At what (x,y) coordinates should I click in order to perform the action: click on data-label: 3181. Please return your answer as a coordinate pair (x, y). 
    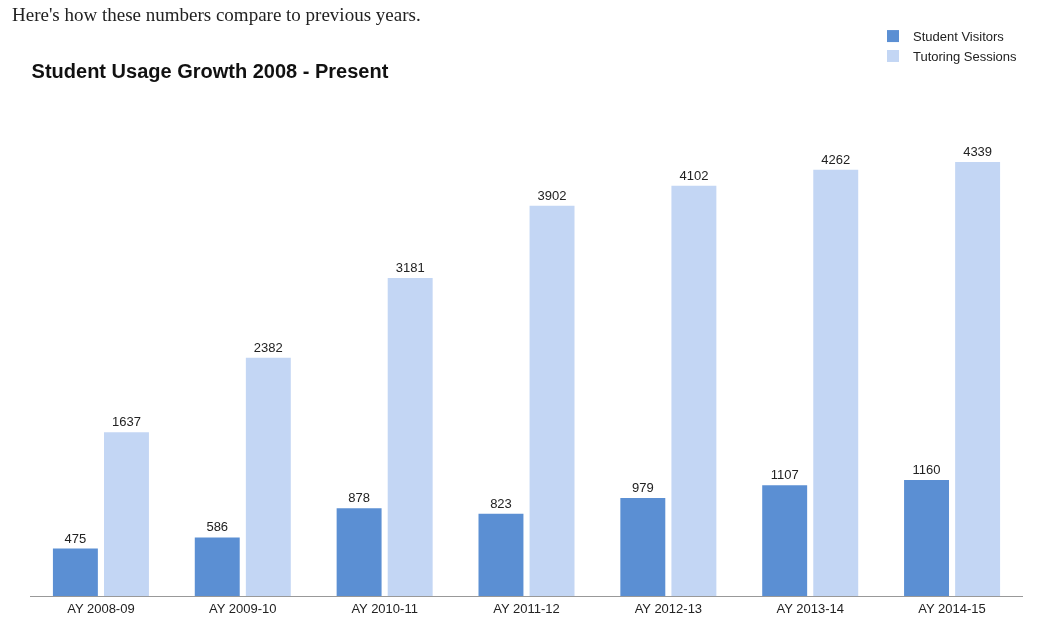
    Looking at the image, I should click on (410, 267).